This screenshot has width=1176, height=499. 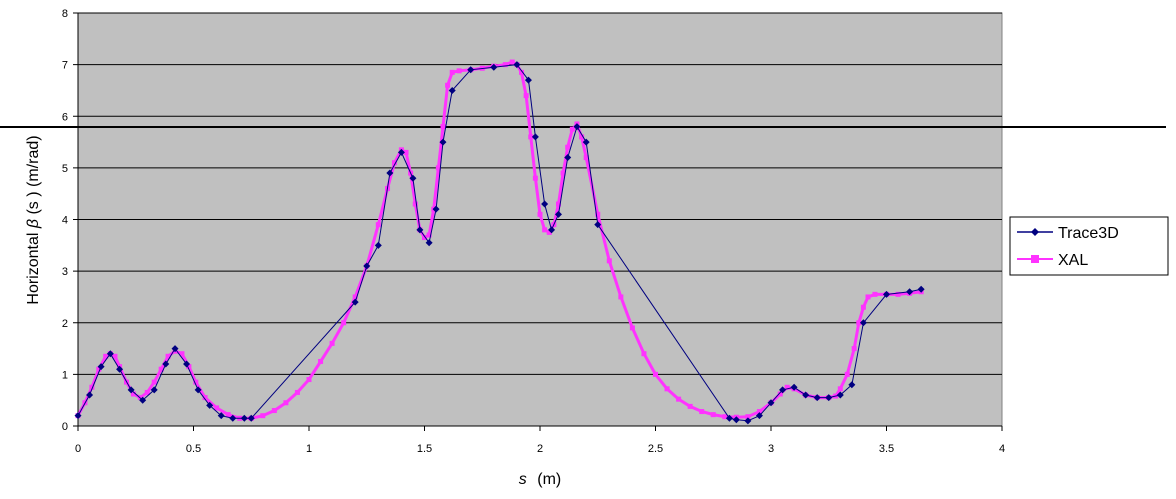 What do you see at coordinates (65, 272) in the screenshot?
I see `y-tick-label: 3` at bounding box center [65, 272].